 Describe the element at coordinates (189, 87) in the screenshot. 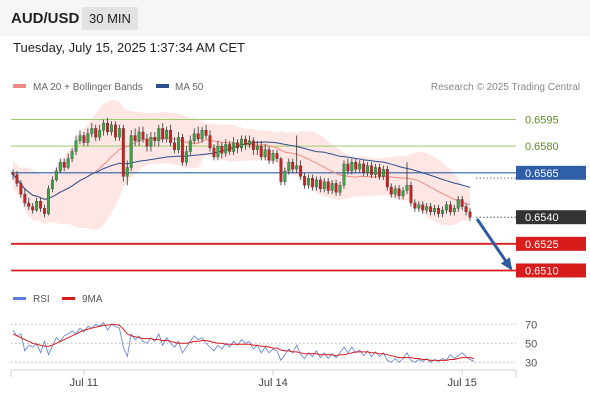

I see `ma50-legend-label: MA 50` at that location.